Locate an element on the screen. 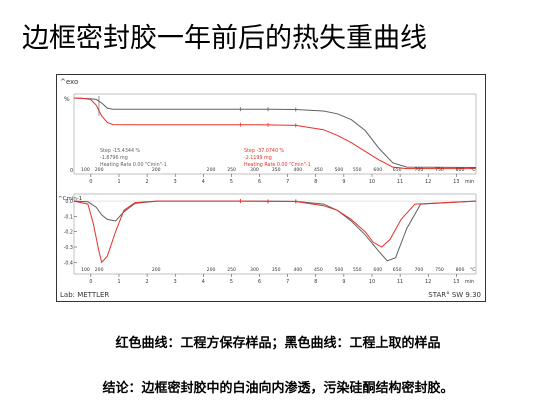 Image resolution: width=556 pixels, height=420 pixels. dtg-series-black is located at coordinates (275, 231).